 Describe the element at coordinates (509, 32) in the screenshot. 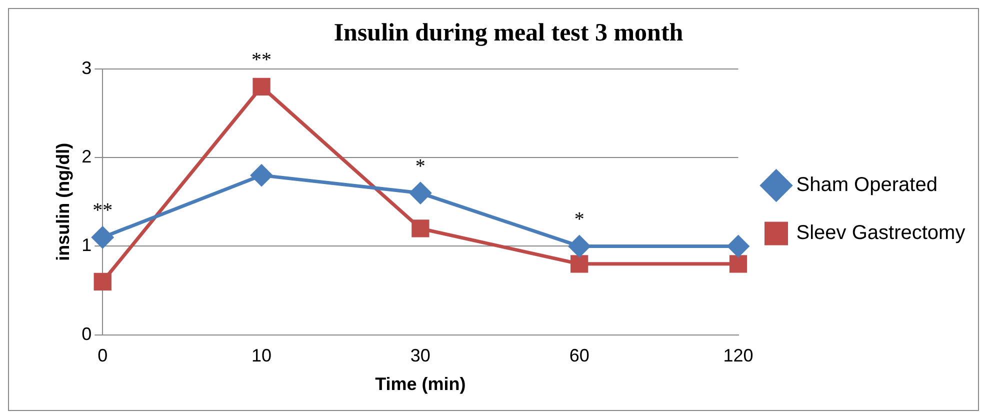

I see `chart-title: Insulin during meal test 3 month` at that location.